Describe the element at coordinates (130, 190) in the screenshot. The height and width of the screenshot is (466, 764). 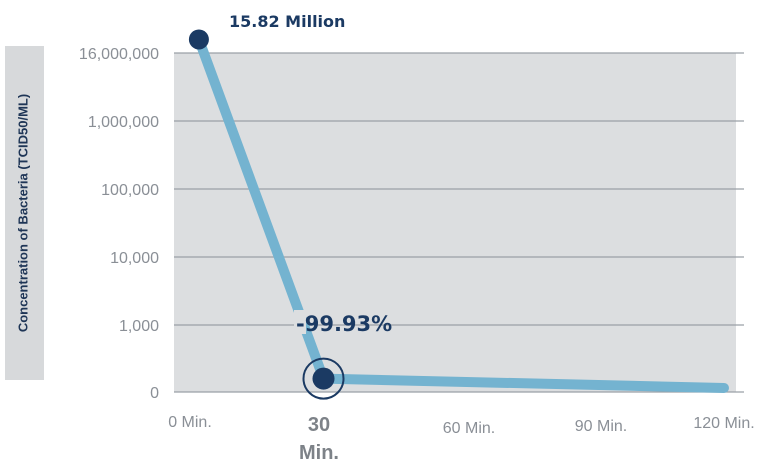
I see `y-tick-label: 100,000` at that location.